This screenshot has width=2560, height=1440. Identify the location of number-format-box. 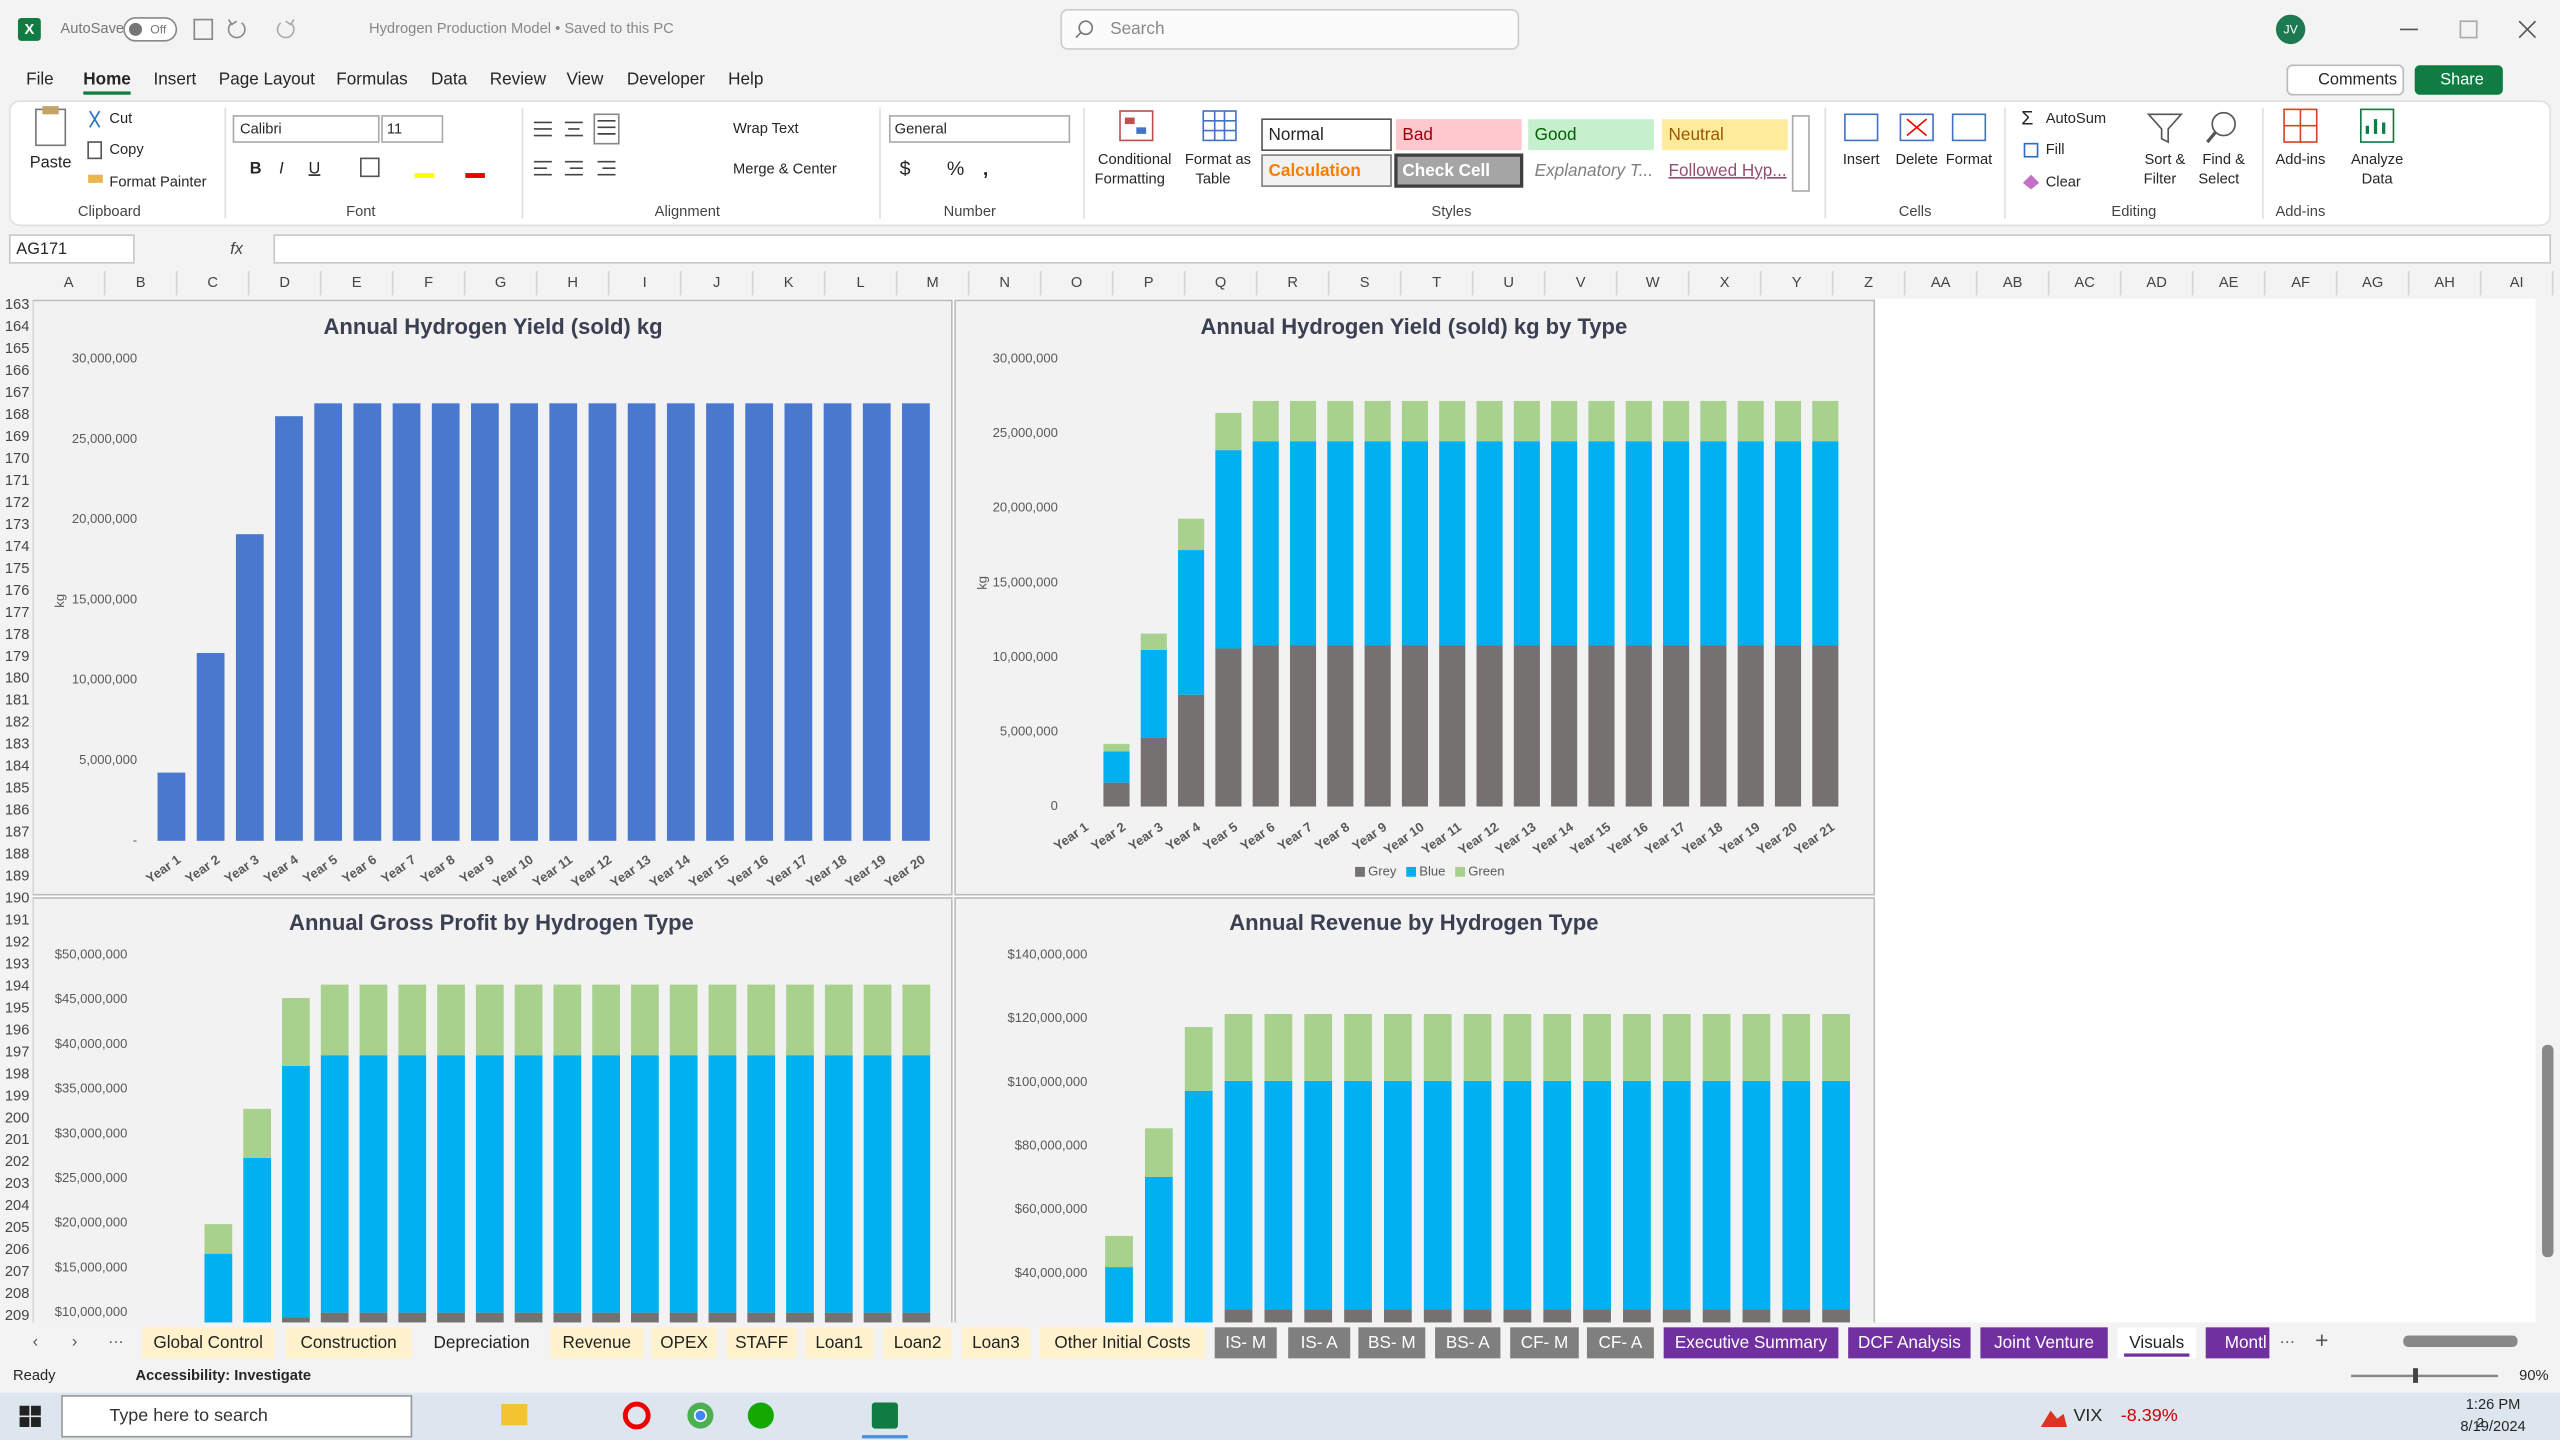
(979, 129).